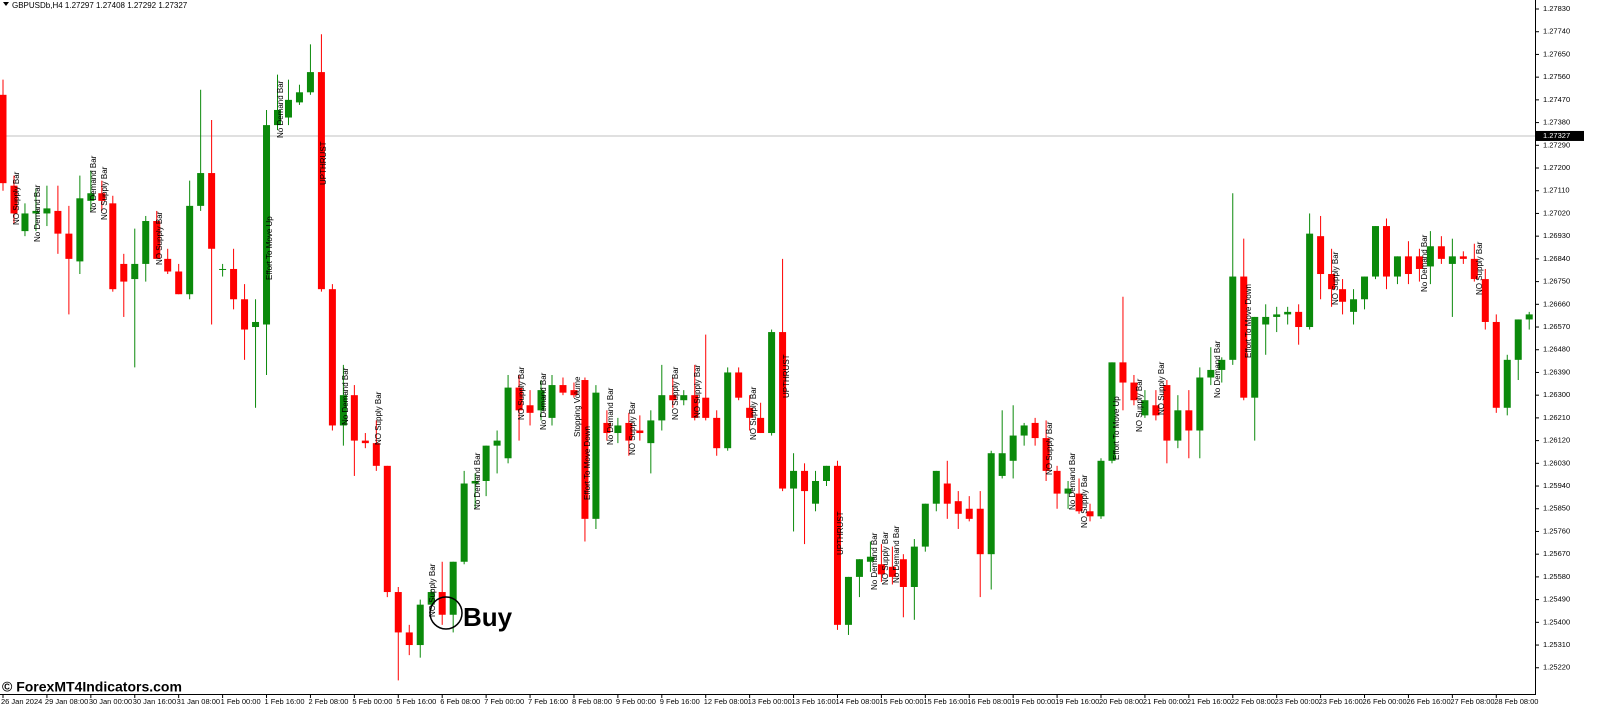 This screenshot has width=1600, height=719. I want to click on x-tick-label: 16 Feb 08:00, so click(989, 701).